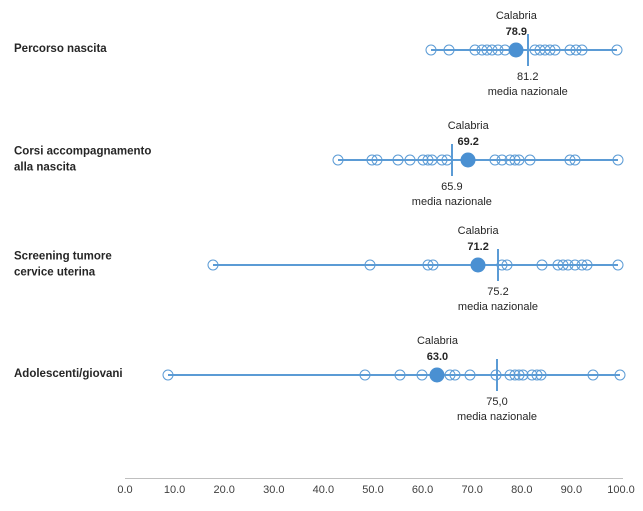 The image size is (643, 511). Describe the element at coordinates (83, 159) in the screenshot. I see `category-label: Corsi accompagnamento alla nascita` at that location.